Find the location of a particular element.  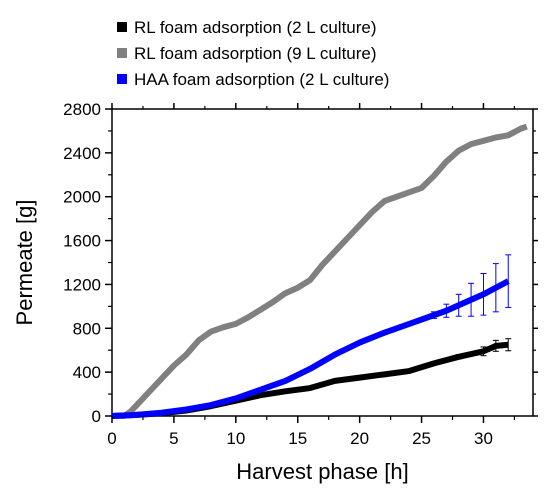

series-line is located at coordinates (310, 380).